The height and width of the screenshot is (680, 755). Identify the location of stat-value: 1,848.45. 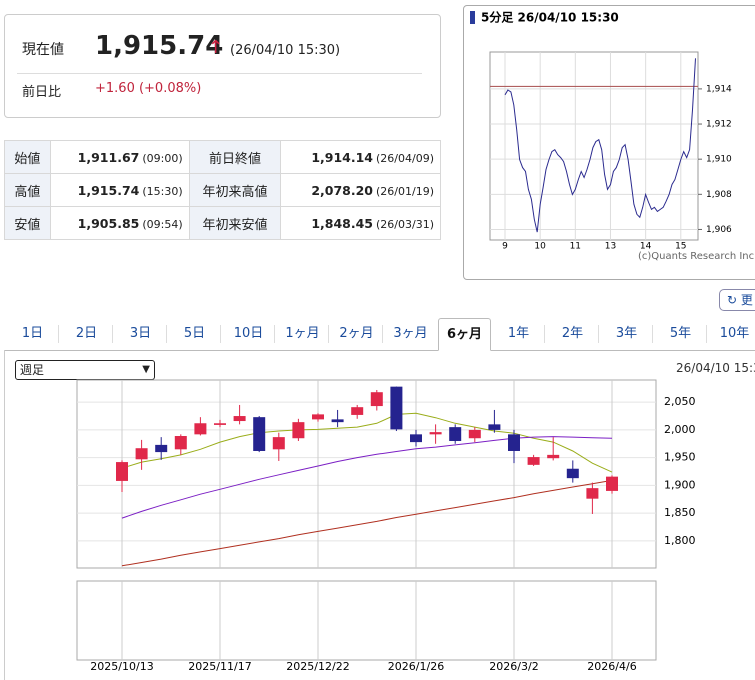
(342, 223).